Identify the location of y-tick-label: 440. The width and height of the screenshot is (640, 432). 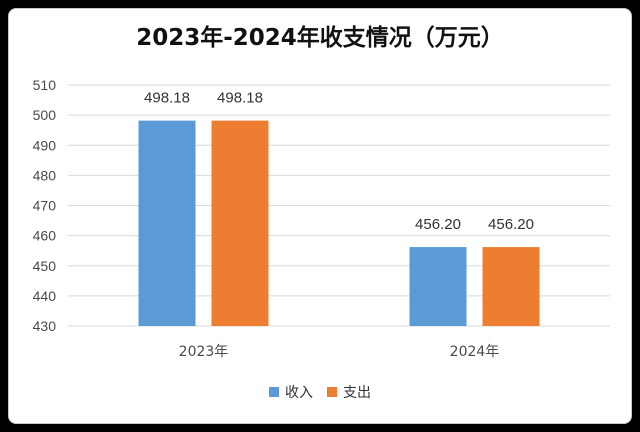
(45, 296).